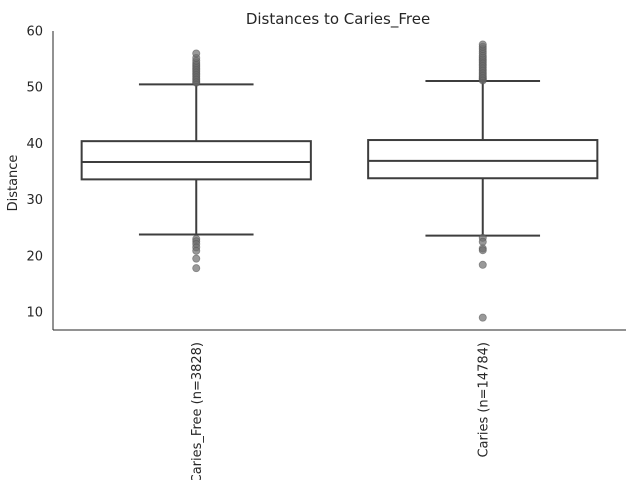  Describe the element at coordinates (338, 19) in the screenshot. I see `chart-title: Distances to Caries_Free` at that location.